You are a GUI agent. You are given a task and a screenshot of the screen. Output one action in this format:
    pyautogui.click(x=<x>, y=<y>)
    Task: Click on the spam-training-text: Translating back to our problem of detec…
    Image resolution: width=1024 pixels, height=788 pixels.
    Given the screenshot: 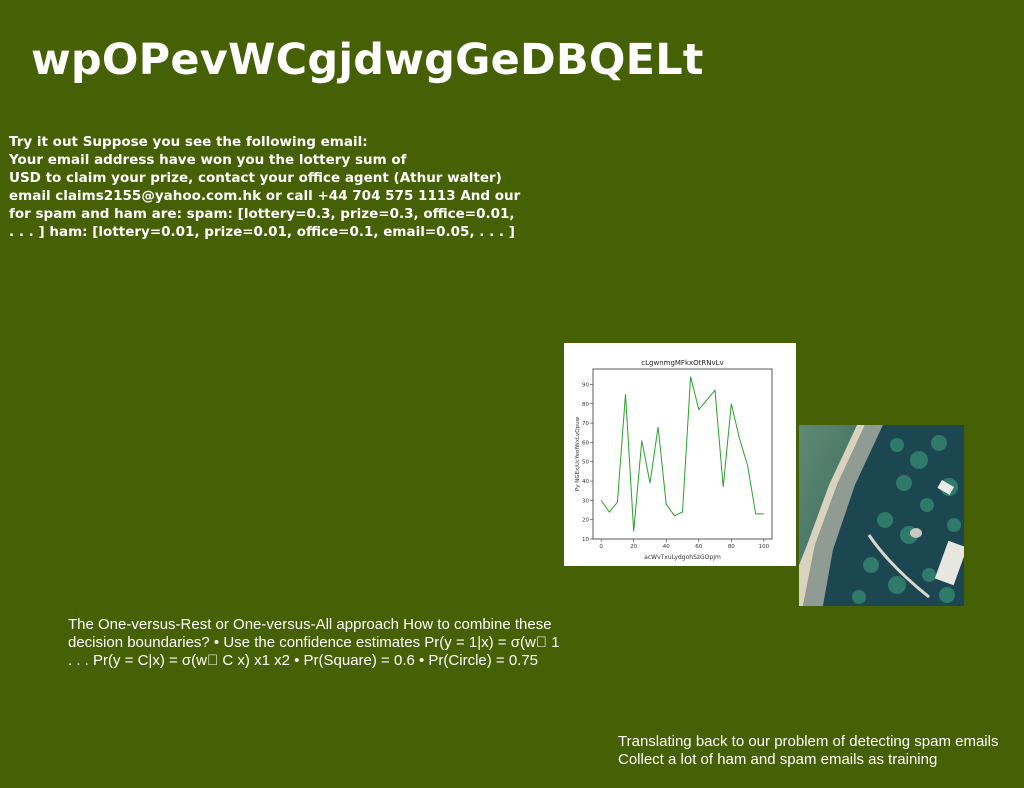 What is the action you would take?
    pyautogui.click(x=821, y=751)
    